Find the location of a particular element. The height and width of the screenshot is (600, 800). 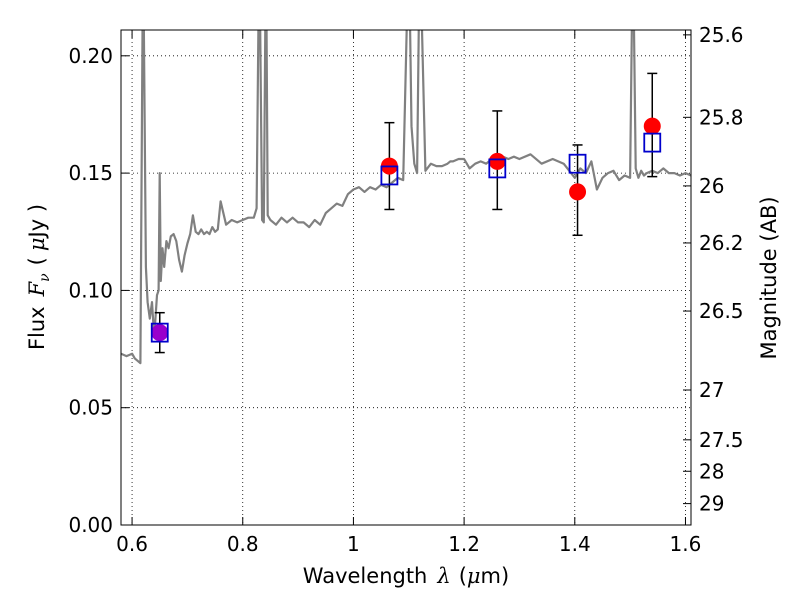

x-tick-label: 1.6 is located at coordinates (686, 544).